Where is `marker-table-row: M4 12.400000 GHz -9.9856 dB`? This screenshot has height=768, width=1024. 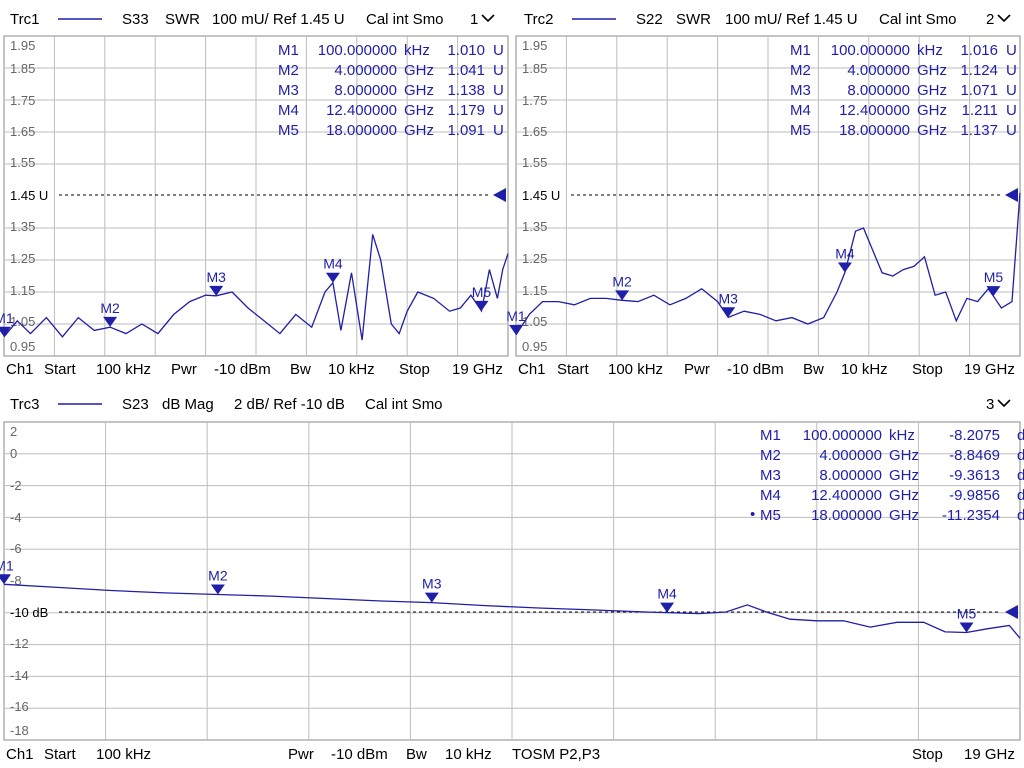
marker-table-row: M4 12.400000 GHz -9.9856 dB is located at coordinates (892, 495).